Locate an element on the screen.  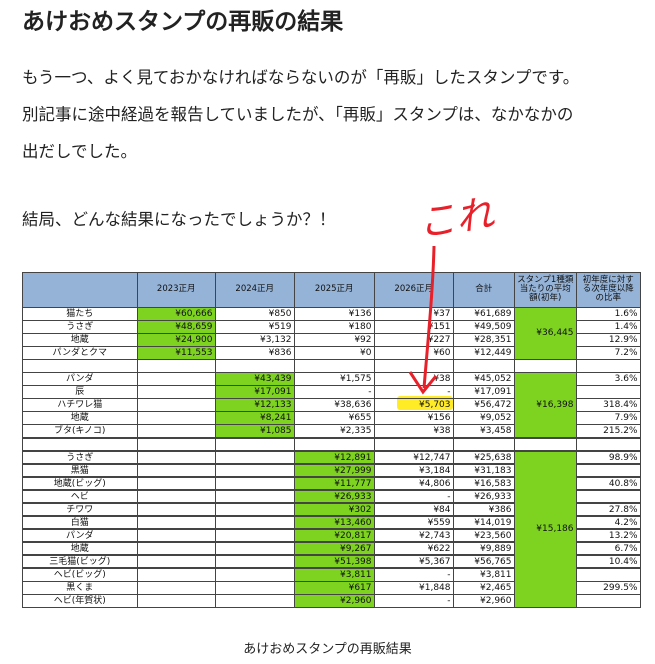
table-cell: ¥36,445 is located at coordinates (545, 333).